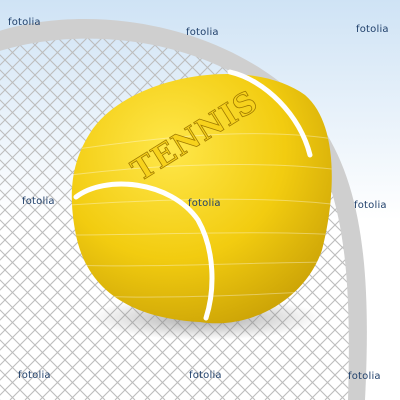 The height and width of the screenshot is (400, 400). I want to click on ball-seam-top, so click(270, 113).